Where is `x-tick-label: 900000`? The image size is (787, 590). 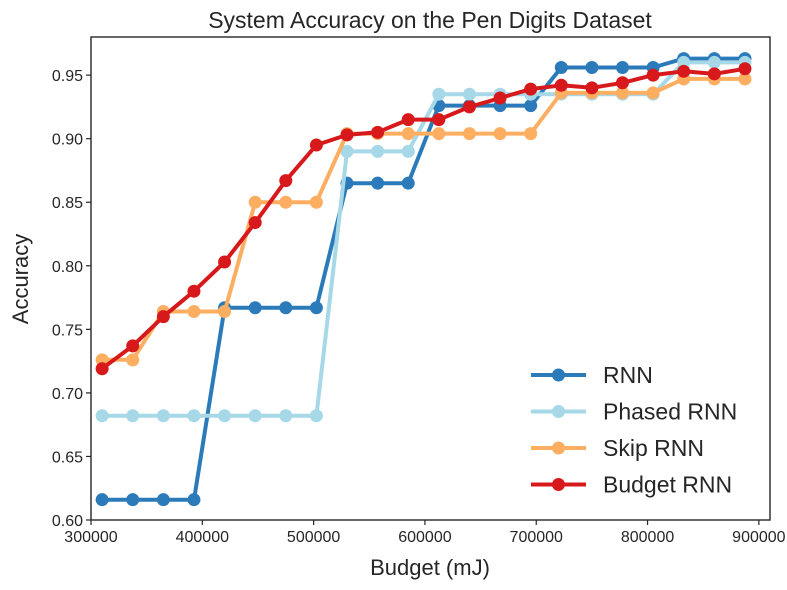 x-tick-label: 900000 is located at coordinates (758, 537).